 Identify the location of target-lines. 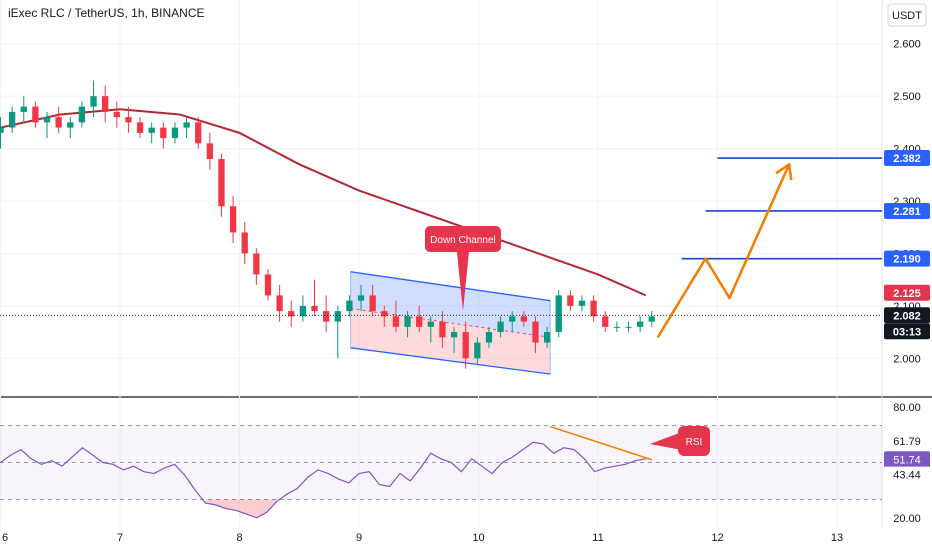
(781, 208).